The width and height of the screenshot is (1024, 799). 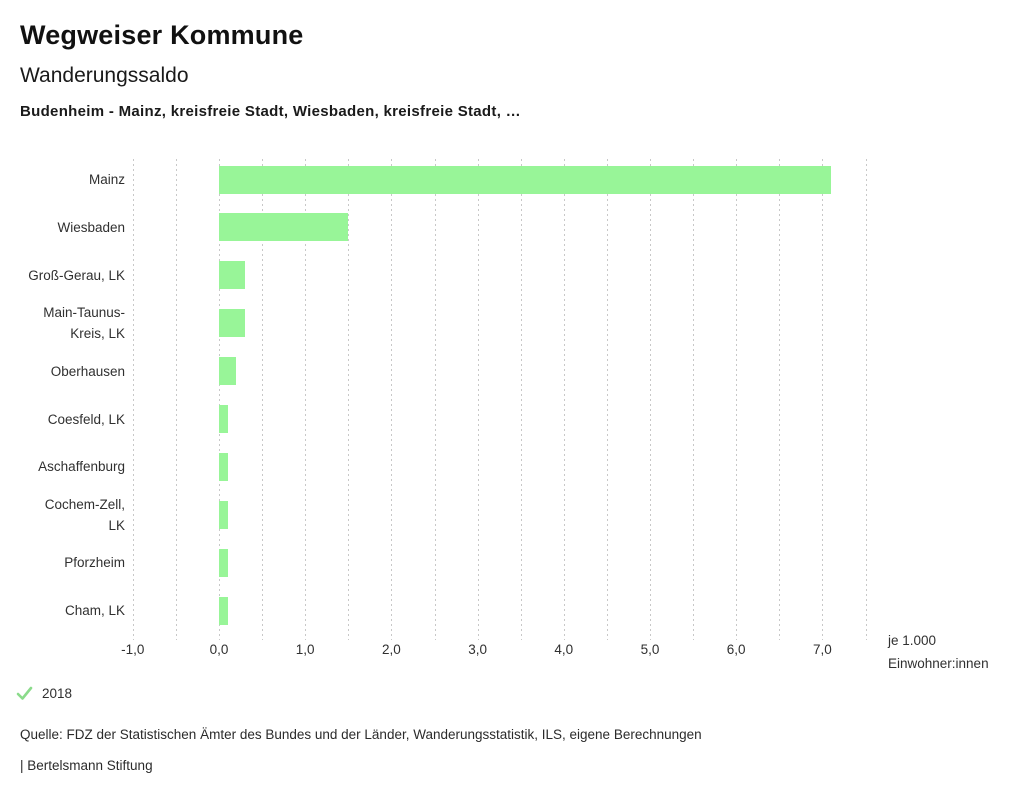 What do you see at coordinates (94, 563) in the screenshot?
I see `category-label-pforzheim: Pforzheim` at bounding box center [94, 563].